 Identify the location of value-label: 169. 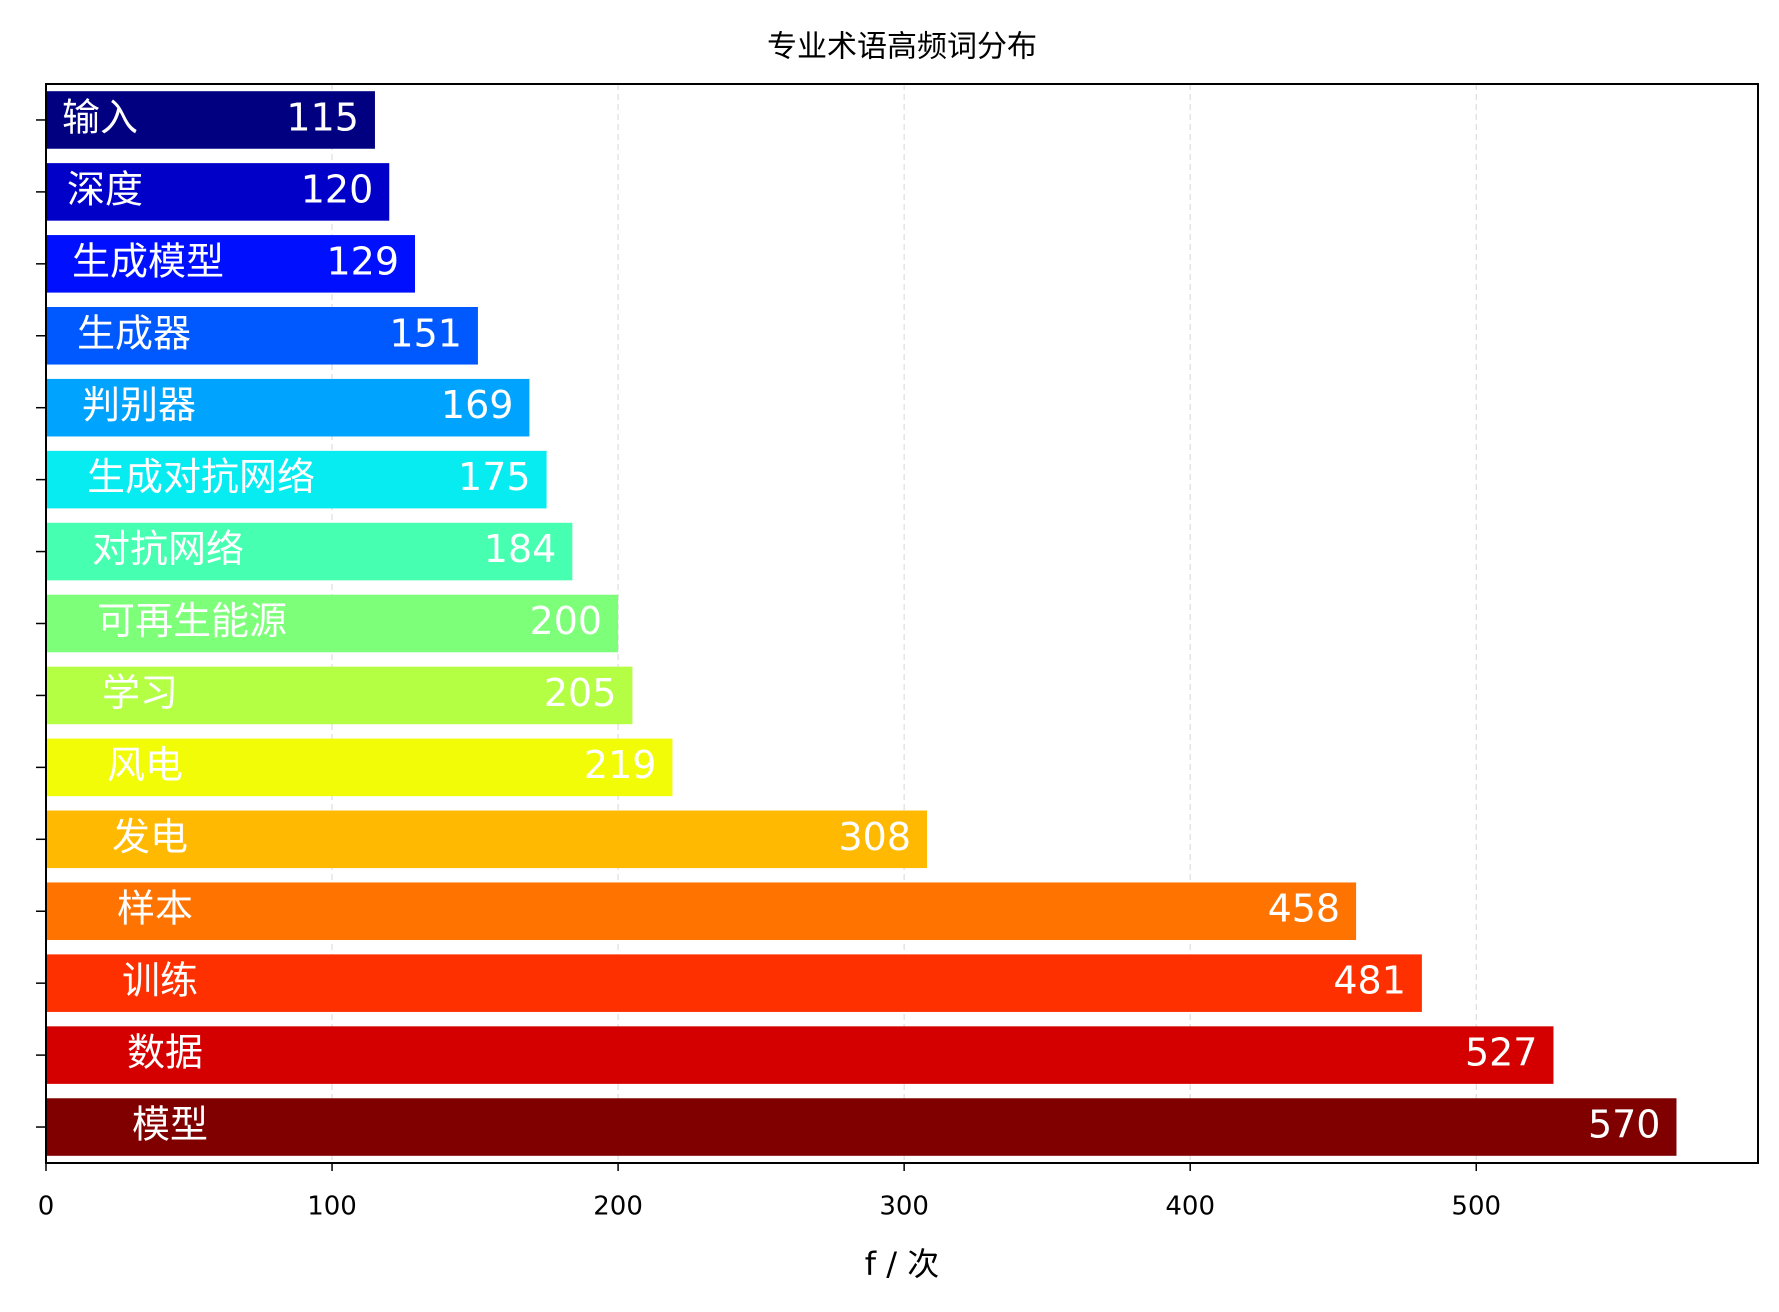
(477, 405).